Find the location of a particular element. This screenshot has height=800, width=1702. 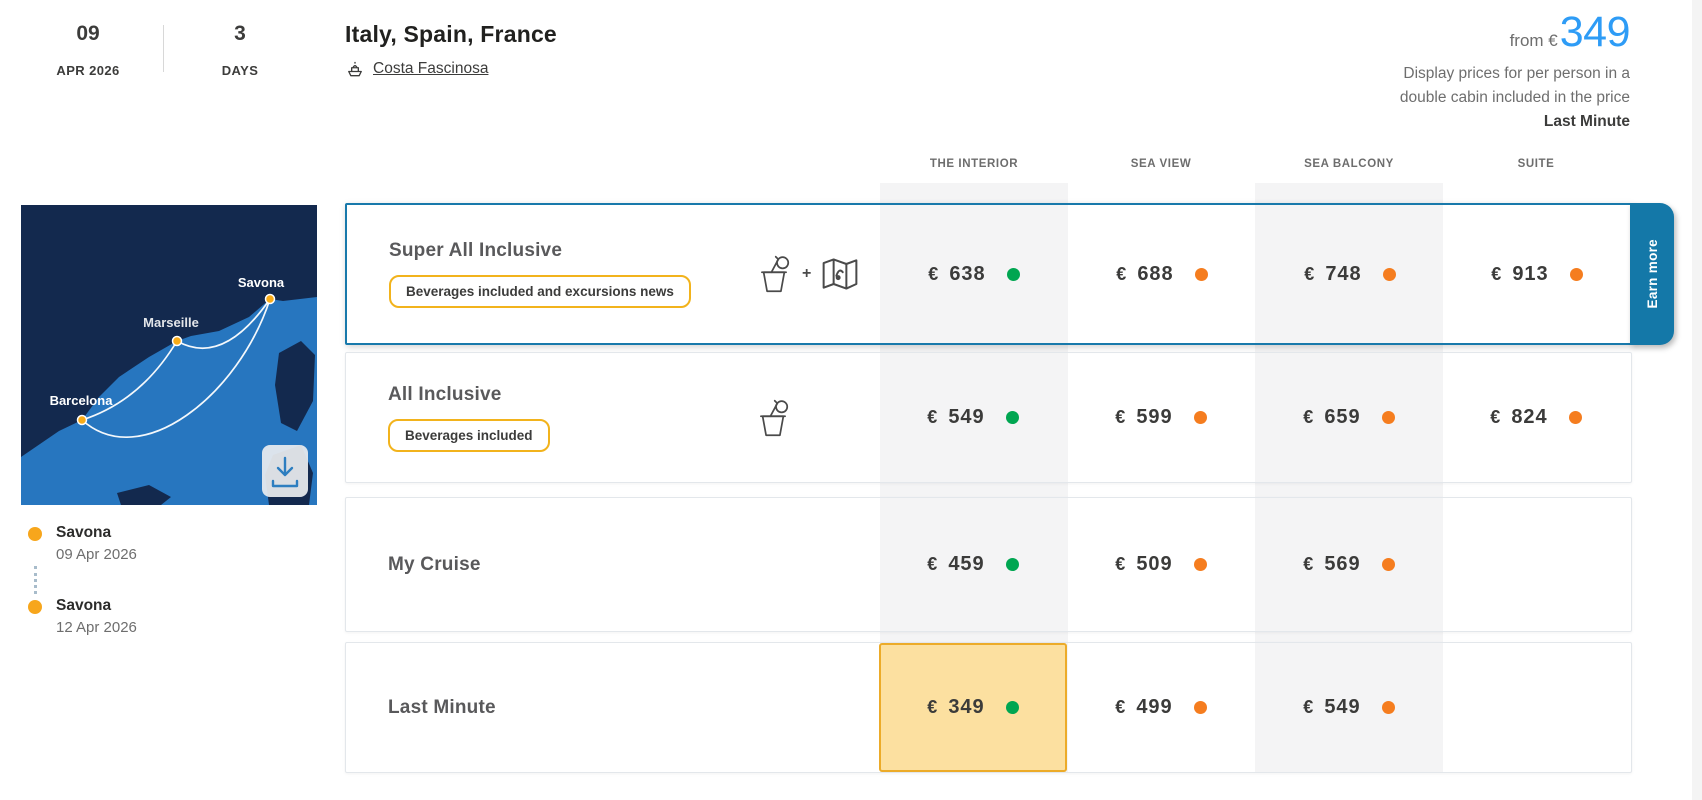

price-value: 499 is located at coordinates (1154, 707).